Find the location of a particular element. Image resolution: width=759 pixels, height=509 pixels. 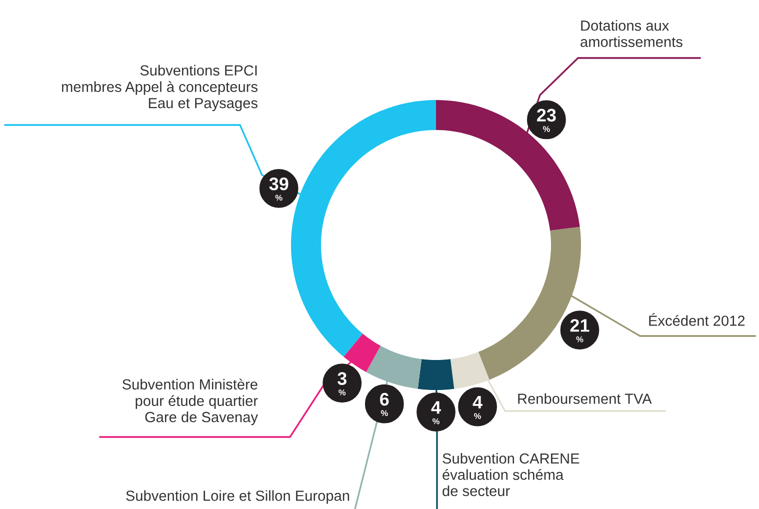

data-label: 21 % is located at coordinates (580, 330).